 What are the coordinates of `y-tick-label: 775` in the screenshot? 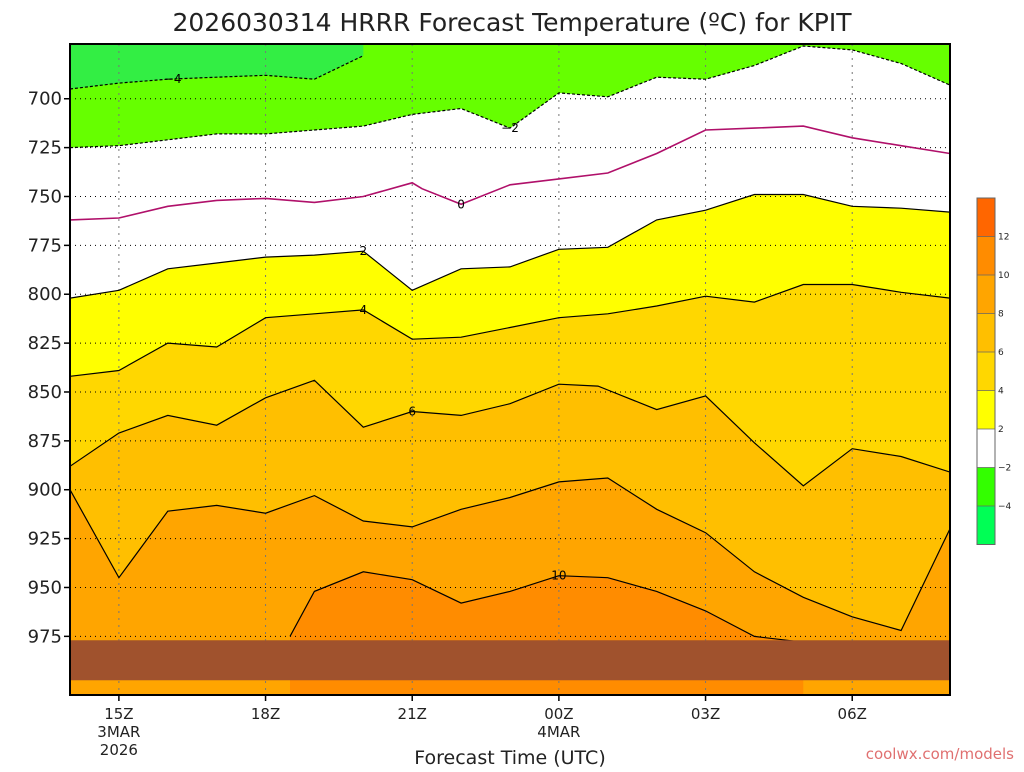 It's located at (45, 245).